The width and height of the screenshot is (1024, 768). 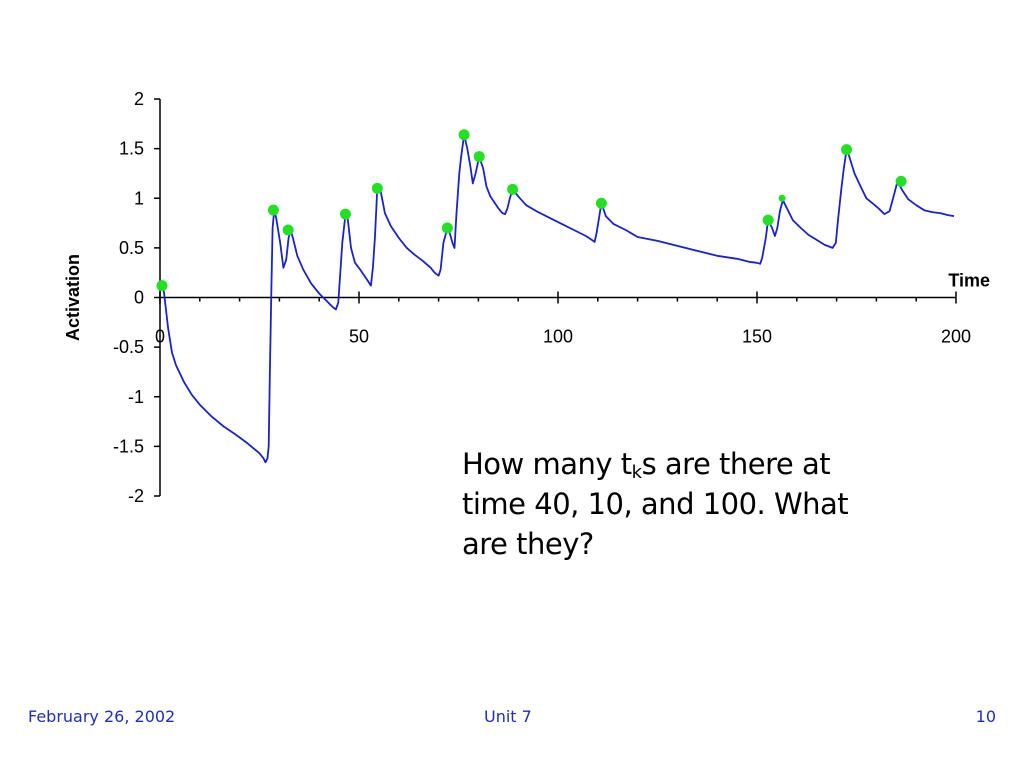 I want to click on footer-page-number: 10, so click(x=985, y=716).